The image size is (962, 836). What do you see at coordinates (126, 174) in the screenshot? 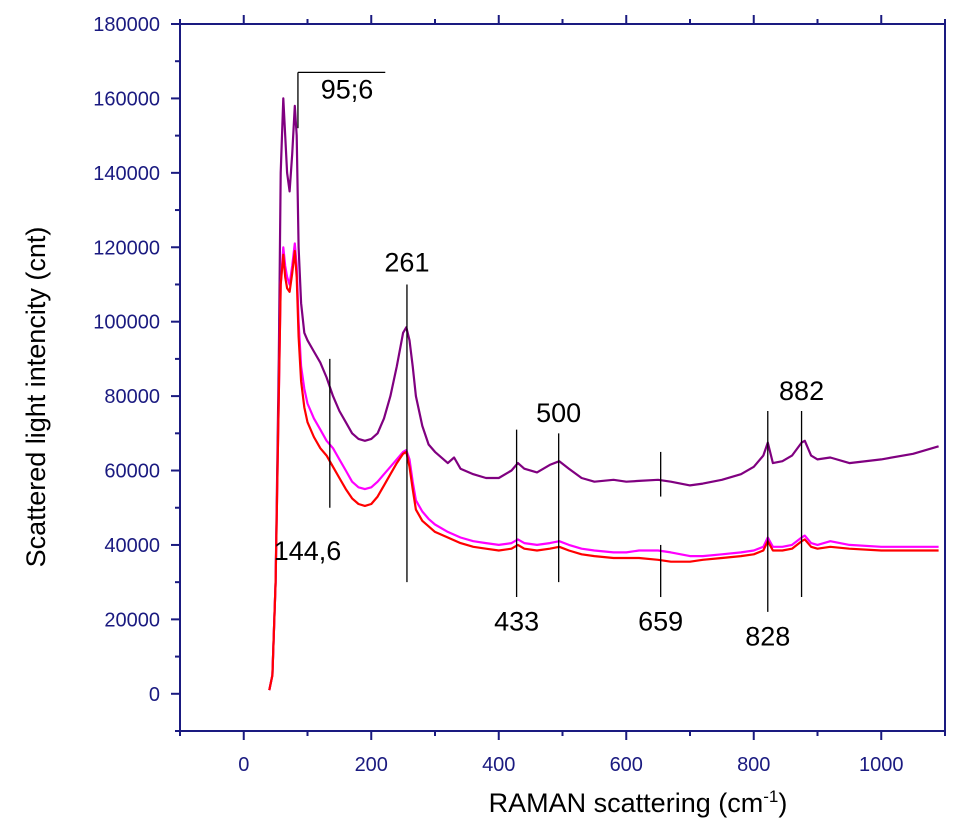
I see `y-tick-label: 140000` at bounding box center [126, 174].